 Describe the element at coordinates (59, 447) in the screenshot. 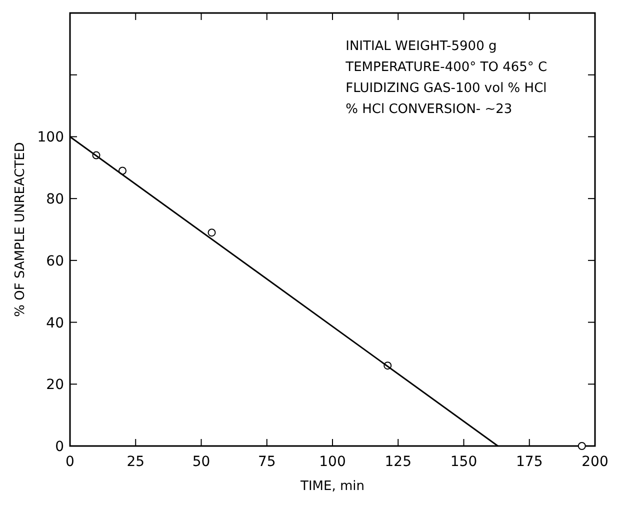

I see `y-tick-label: 0` at that location.